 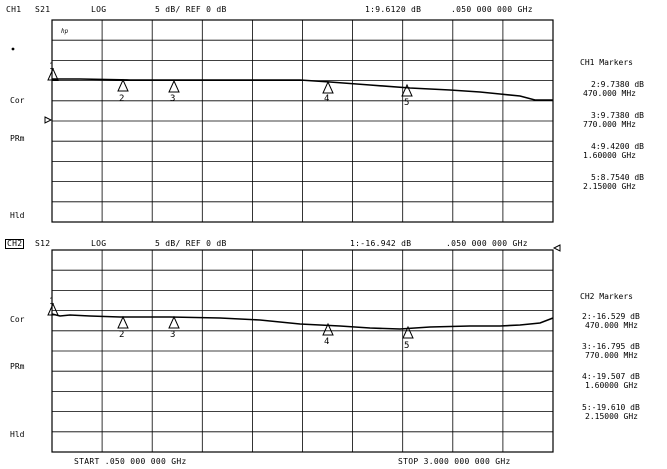 I want to click on ch2-trace, so click(x=302, y=321).